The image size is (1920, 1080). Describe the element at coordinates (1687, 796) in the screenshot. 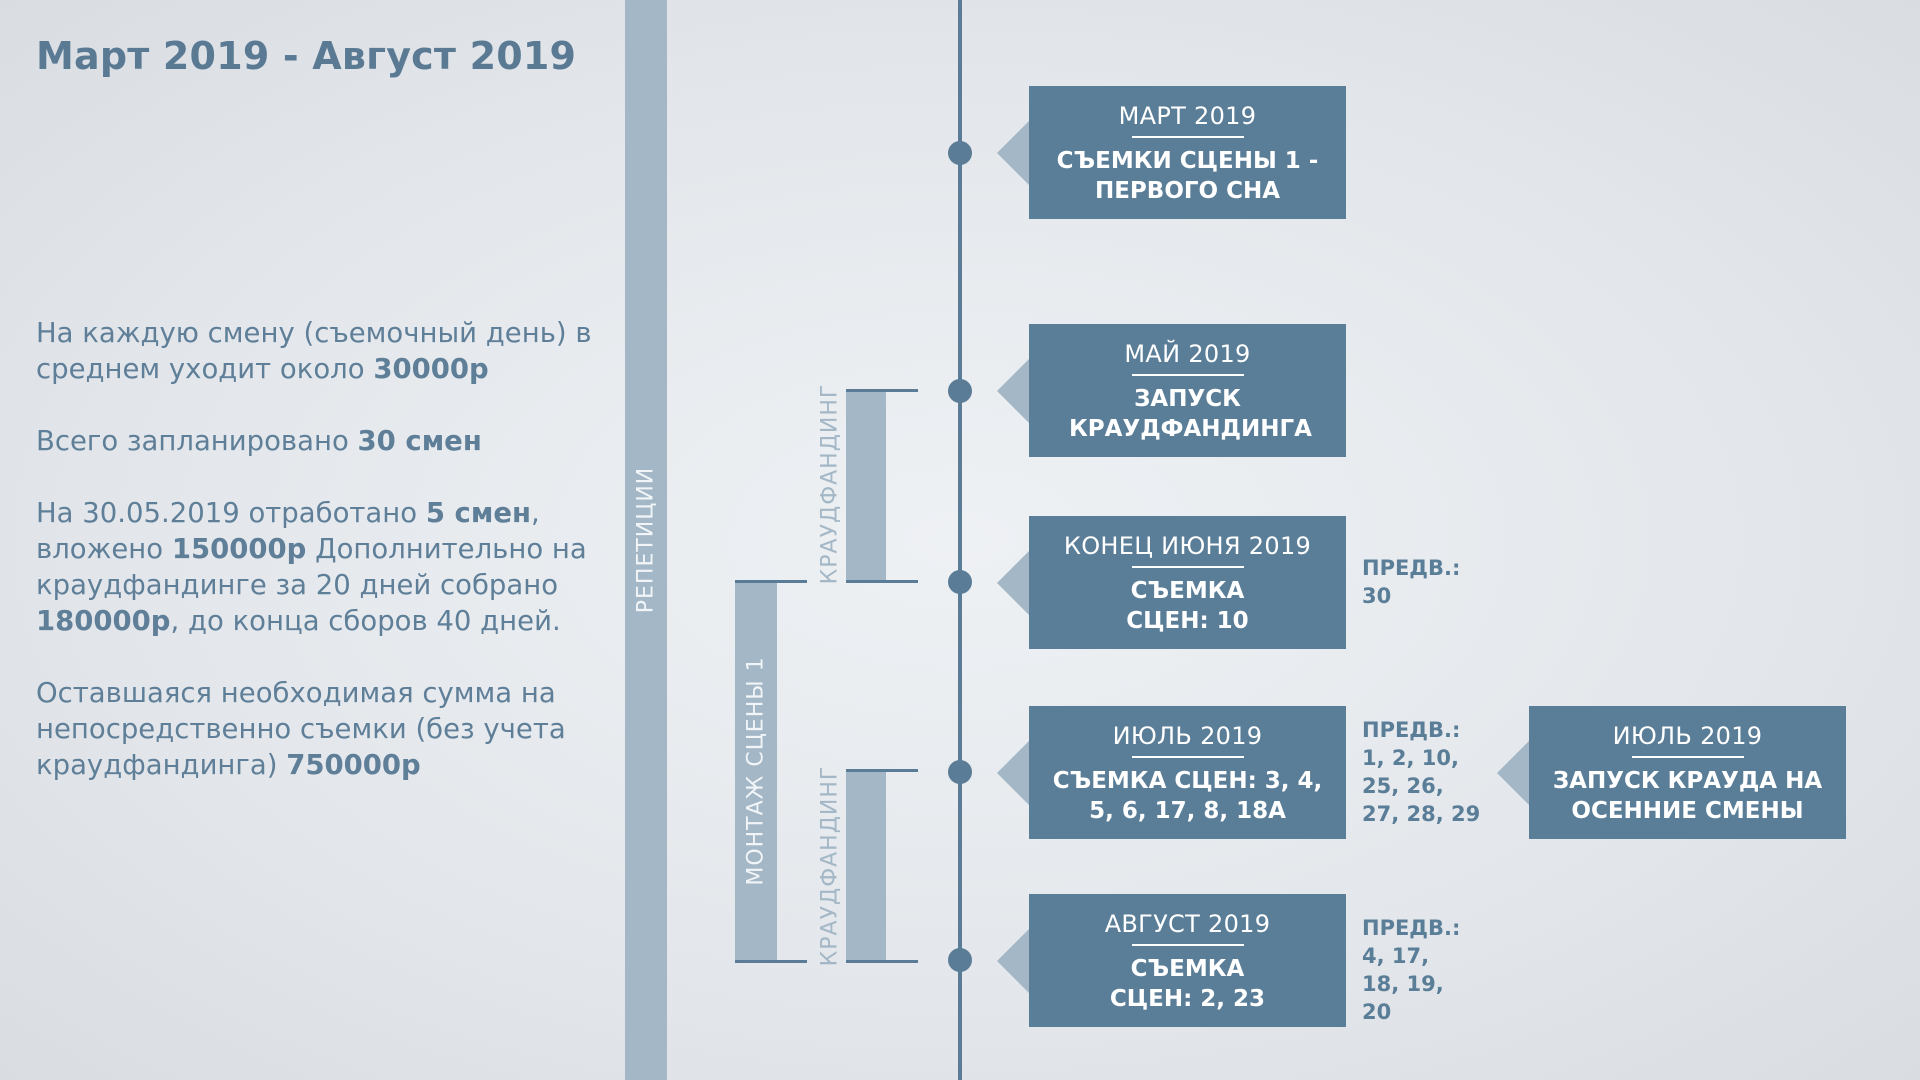

I see `event-description: ЗАПУСК КРАУДА НА ОСЕННИЕ СМЕНЫ` at that location.